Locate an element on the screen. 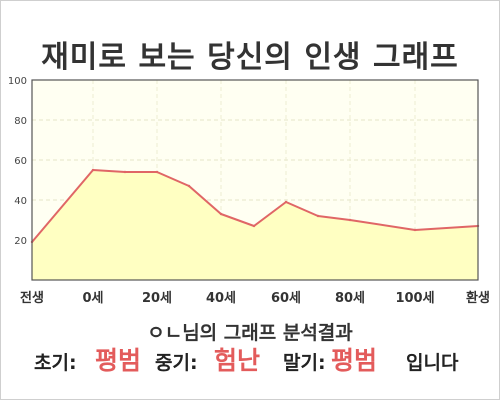  page-title: 재미로 보는 당신의 인생 그래프 is located at coordinates (250, 57).